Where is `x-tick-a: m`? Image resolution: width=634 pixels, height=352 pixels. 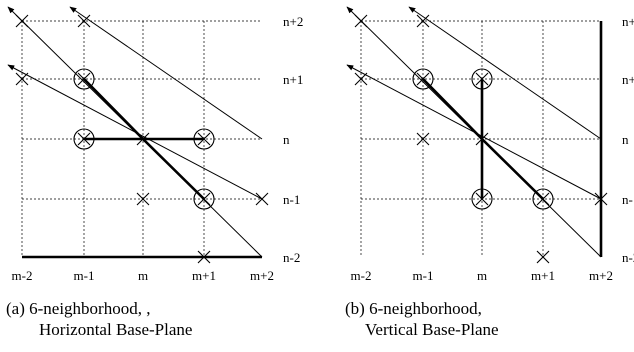 x-tick-a: m is located at coordinates (143, 275).